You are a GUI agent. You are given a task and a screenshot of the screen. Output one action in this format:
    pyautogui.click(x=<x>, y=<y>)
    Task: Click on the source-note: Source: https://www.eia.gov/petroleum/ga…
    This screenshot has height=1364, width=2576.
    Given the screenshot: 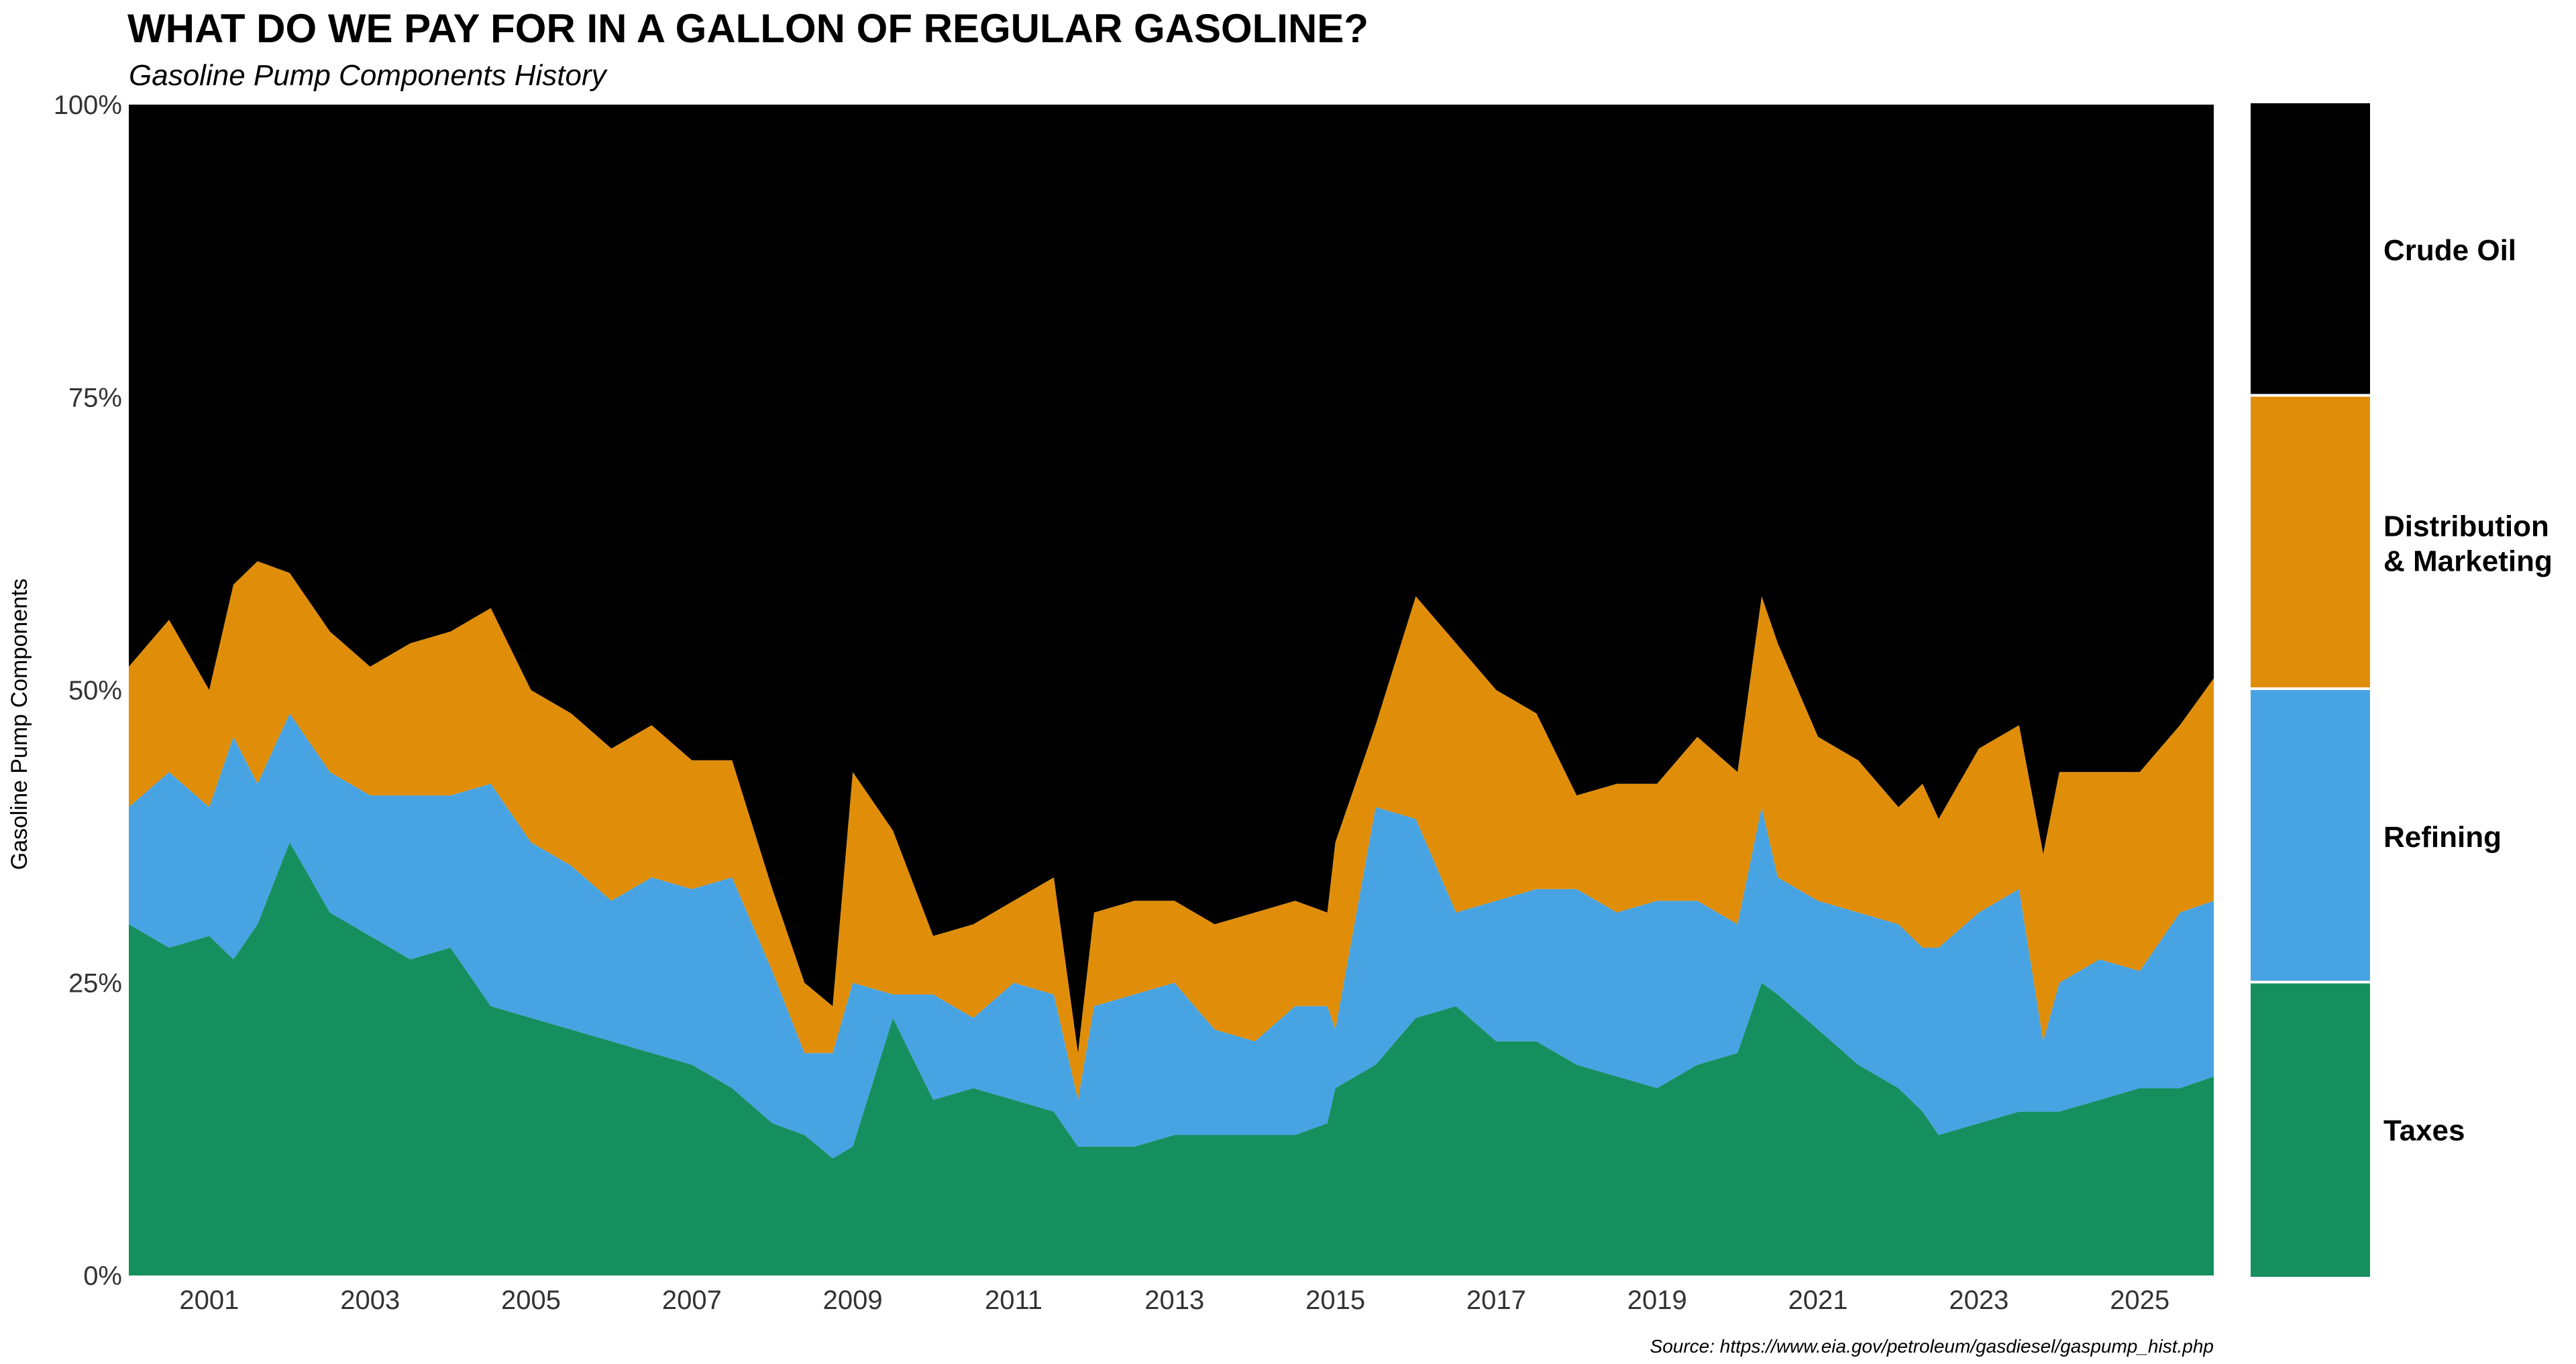 What is the action you would take?
    pyautogui.click(x=1932, y=1346)
    